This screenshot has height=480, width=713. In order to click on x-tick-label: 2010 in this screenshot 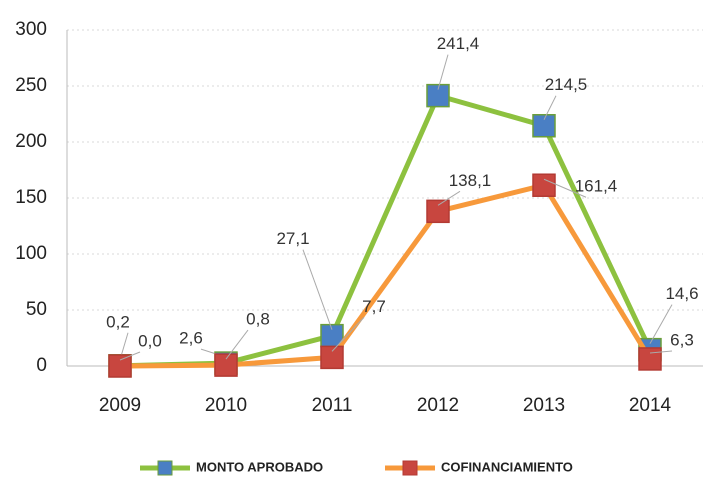, I will do `click(226, 405)`.